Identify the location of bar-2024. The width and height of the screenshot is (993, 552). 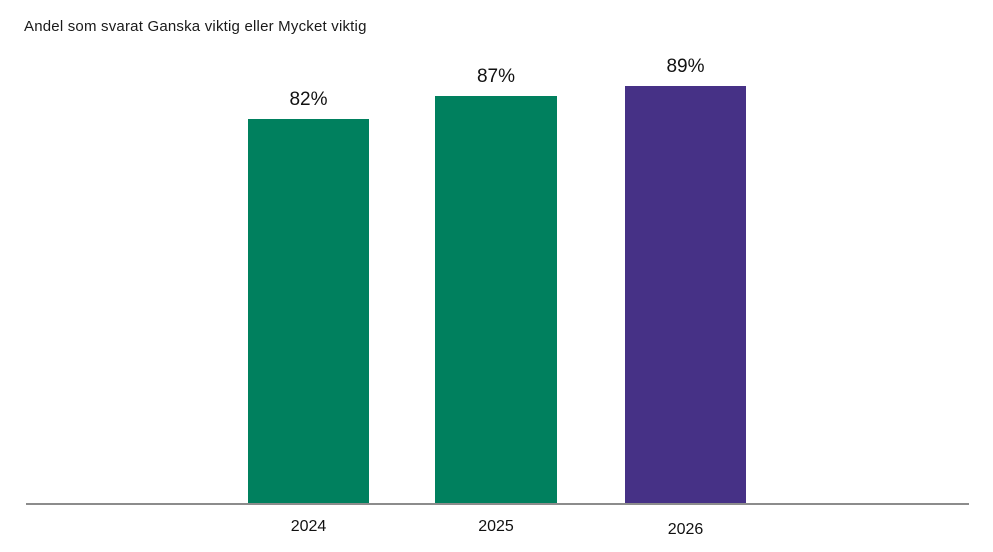
(308, 311).